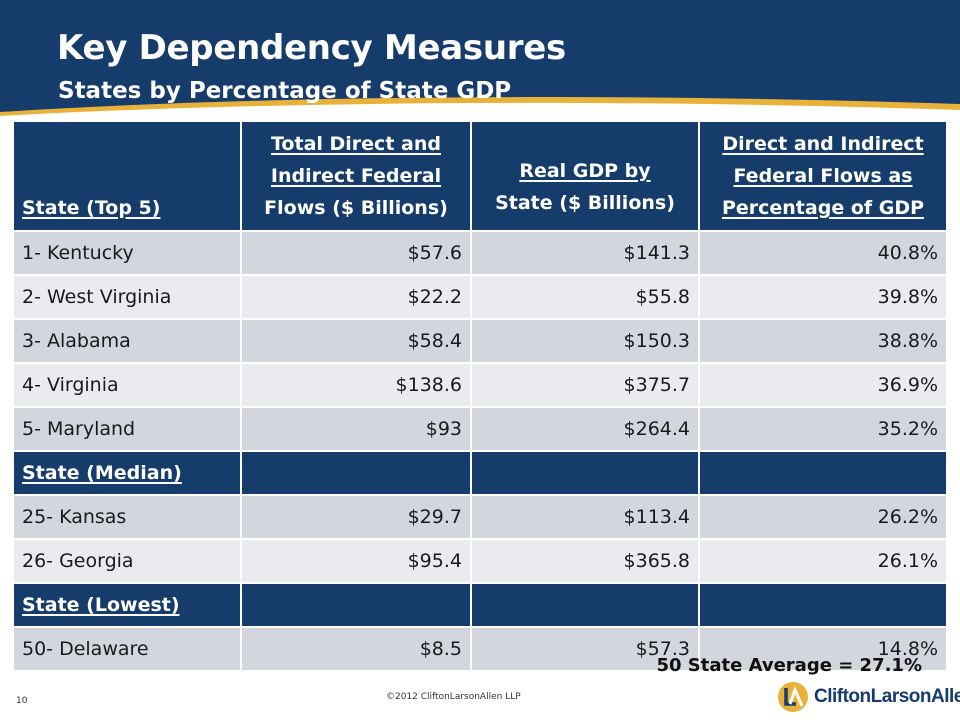 This screenshot has height=720, width=960. I want to click on state-cell: 26- Georgia, so click(127, 561).